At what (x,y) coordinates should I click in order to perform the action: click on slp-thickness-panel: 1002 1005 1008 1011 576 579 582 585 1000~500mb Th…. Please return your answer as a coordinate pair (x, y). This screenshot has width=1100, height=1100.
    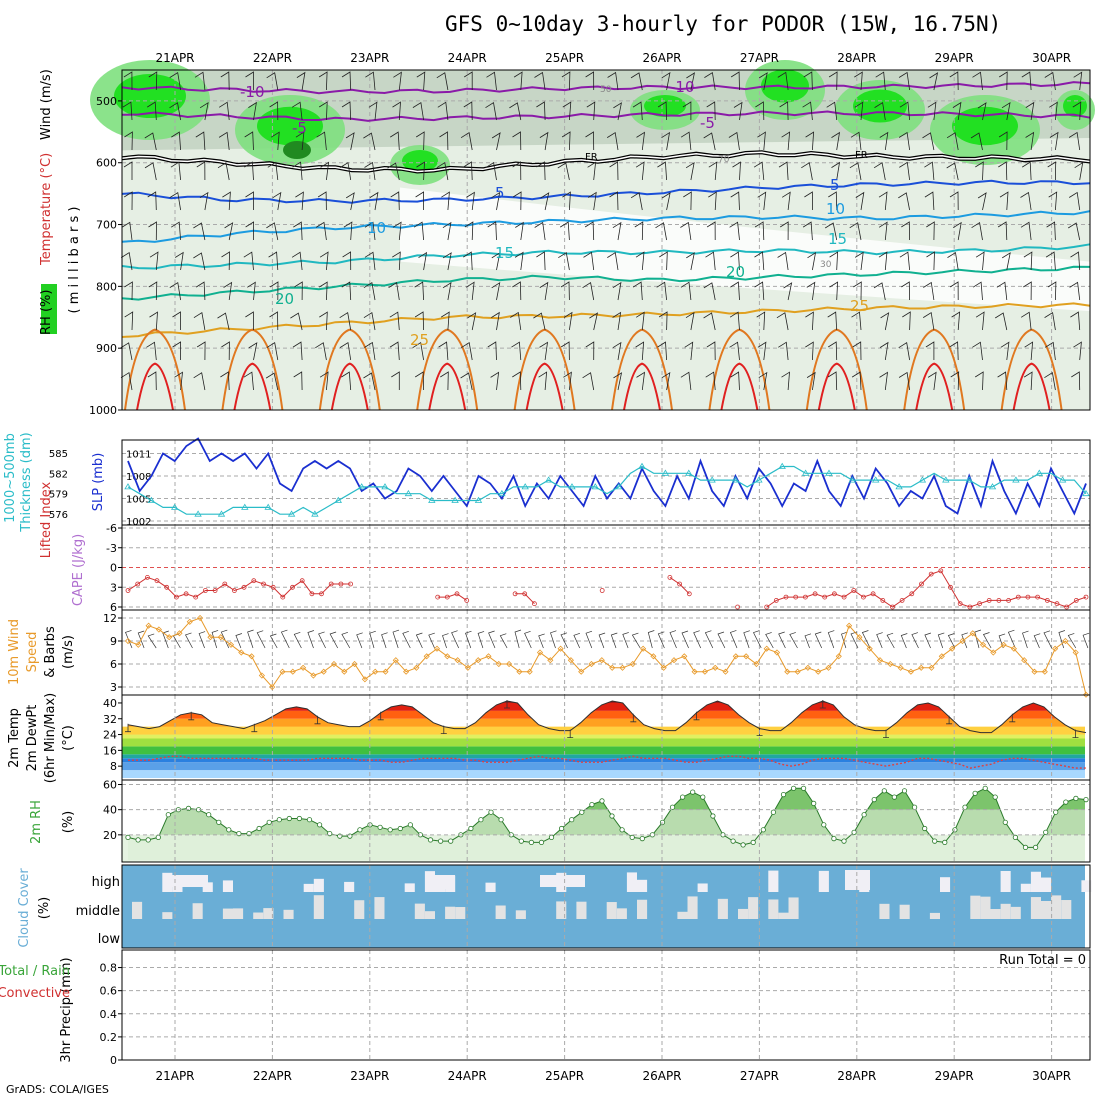
    Looking at the image, I should click on (547, 482).